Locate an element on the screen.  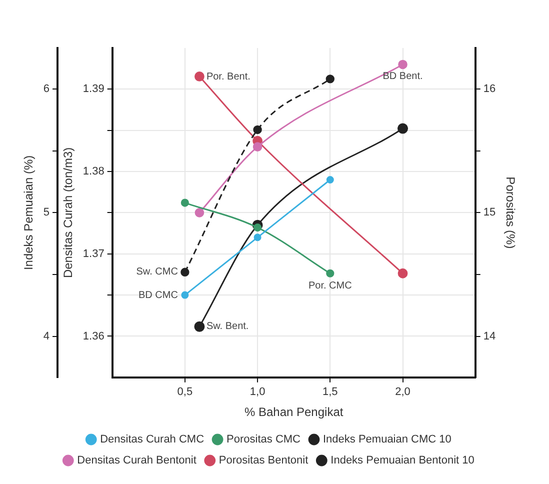
legend-label: Densitas Curah CMC is located at coordinates (152, 440).